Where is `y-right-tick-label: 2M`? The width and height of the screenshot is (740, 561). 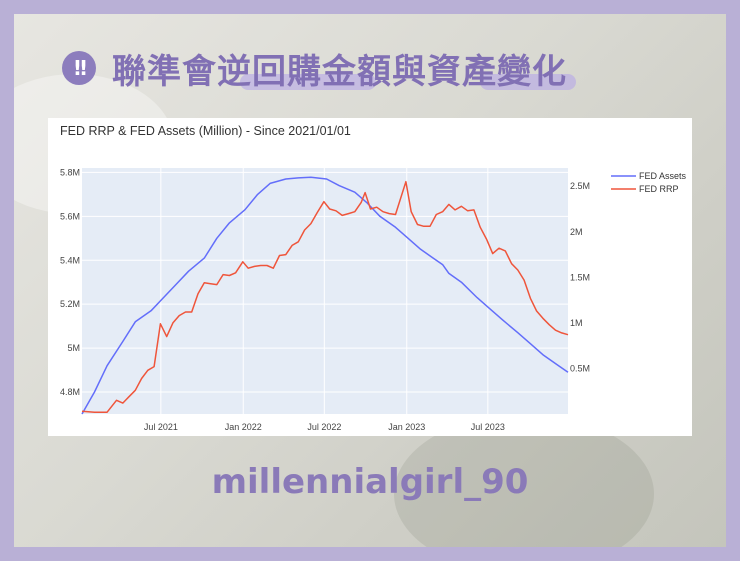 y-right-tick-label: 2M is located at coordinates (576, 232).